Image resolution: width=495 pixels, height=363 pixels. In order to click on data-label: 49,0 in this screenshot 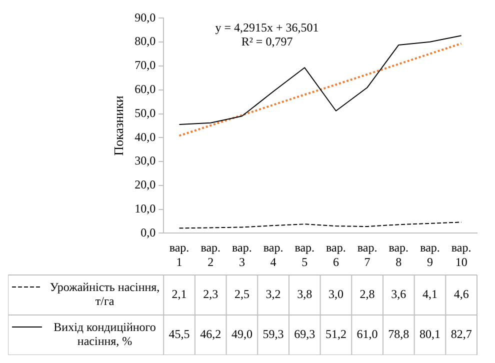, I will do `click(241, 334)`.